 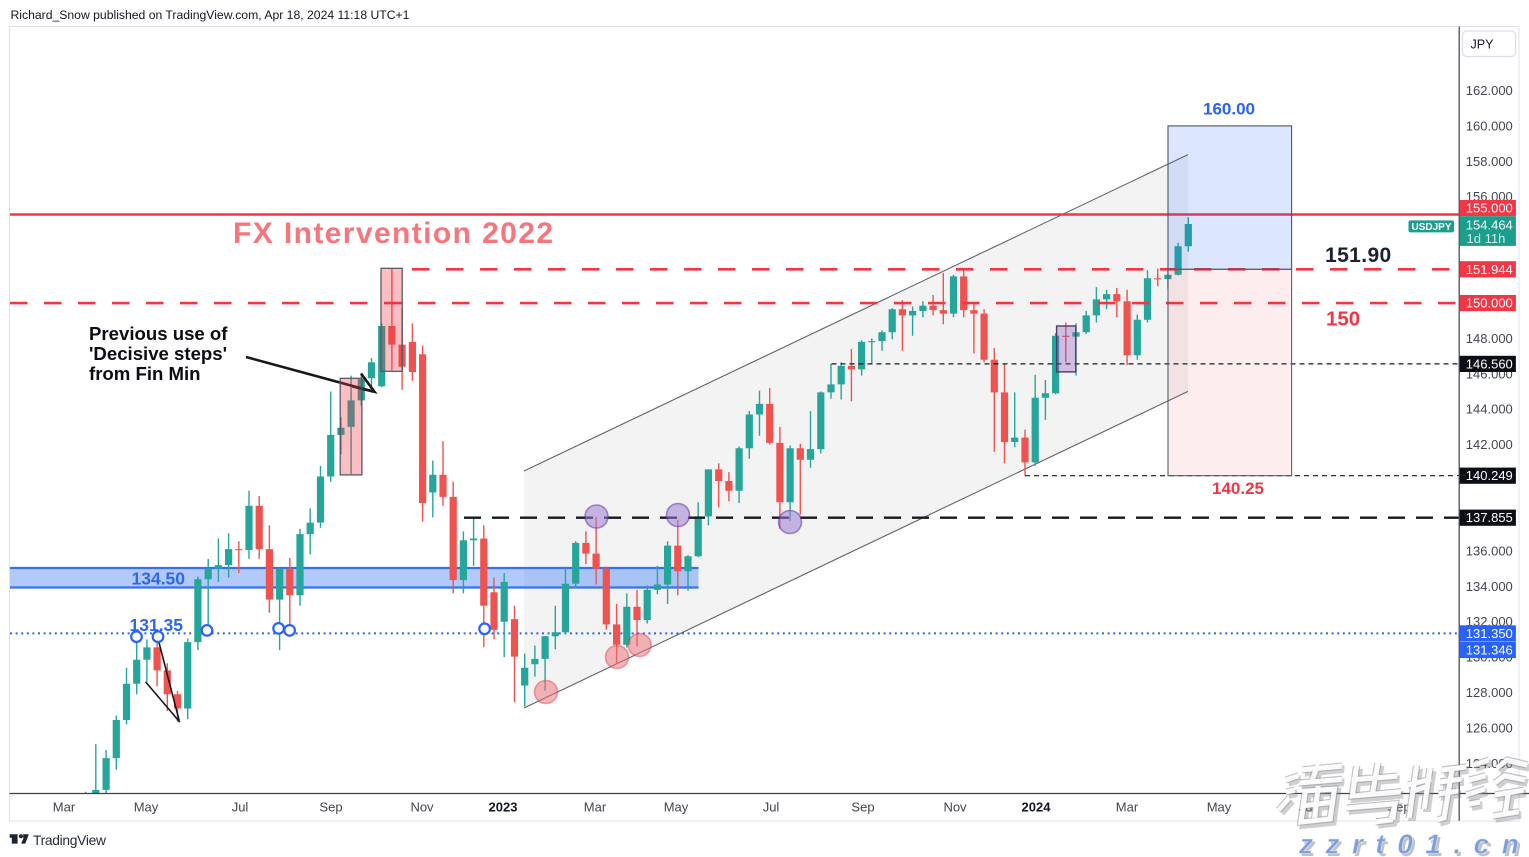 I want to click on svg-text: 136.000, so click(x=1489, y=550).